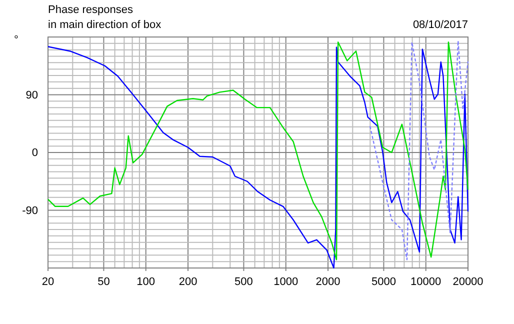  Describe the element at coordinates (91, 10) in the screenshot. I see `chart-title: Phase responses` at that location.